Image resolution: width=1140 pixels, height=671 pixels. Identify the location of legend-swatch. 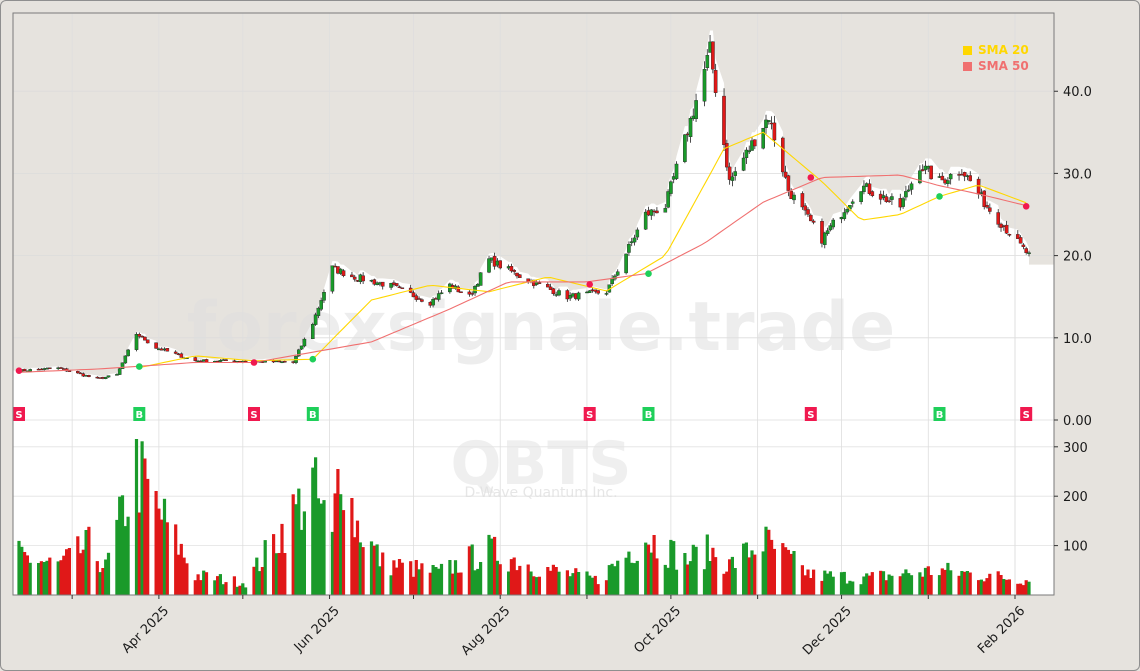
(967, 50).